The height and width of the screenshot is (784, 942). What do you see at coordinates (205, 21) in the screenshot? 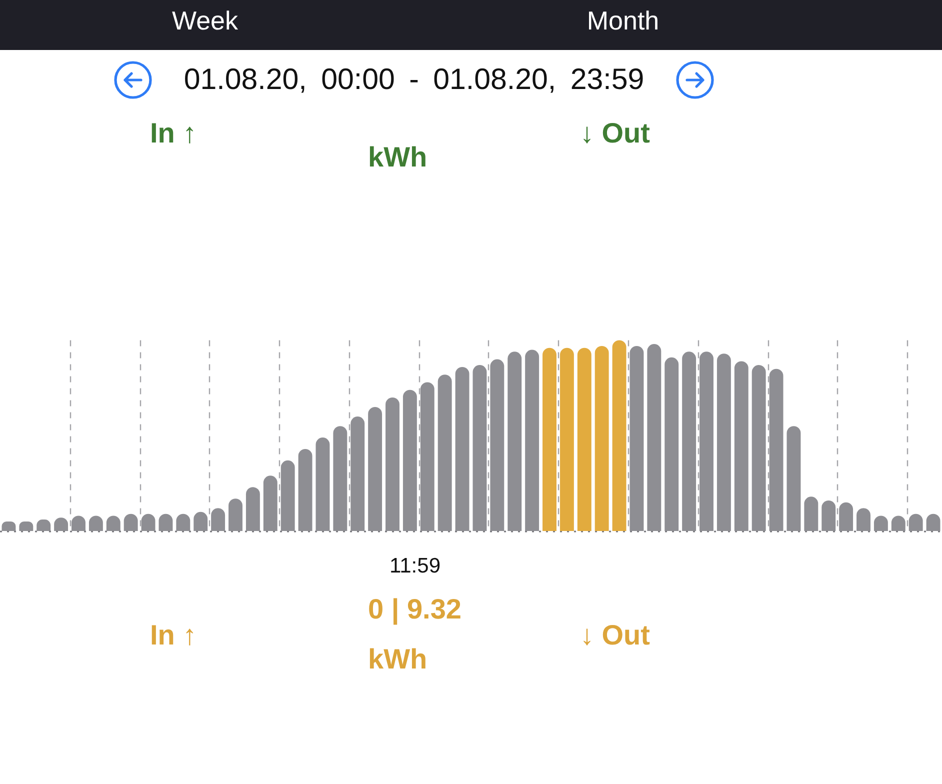
I see `text: Week` at bounding box center [205, 21].